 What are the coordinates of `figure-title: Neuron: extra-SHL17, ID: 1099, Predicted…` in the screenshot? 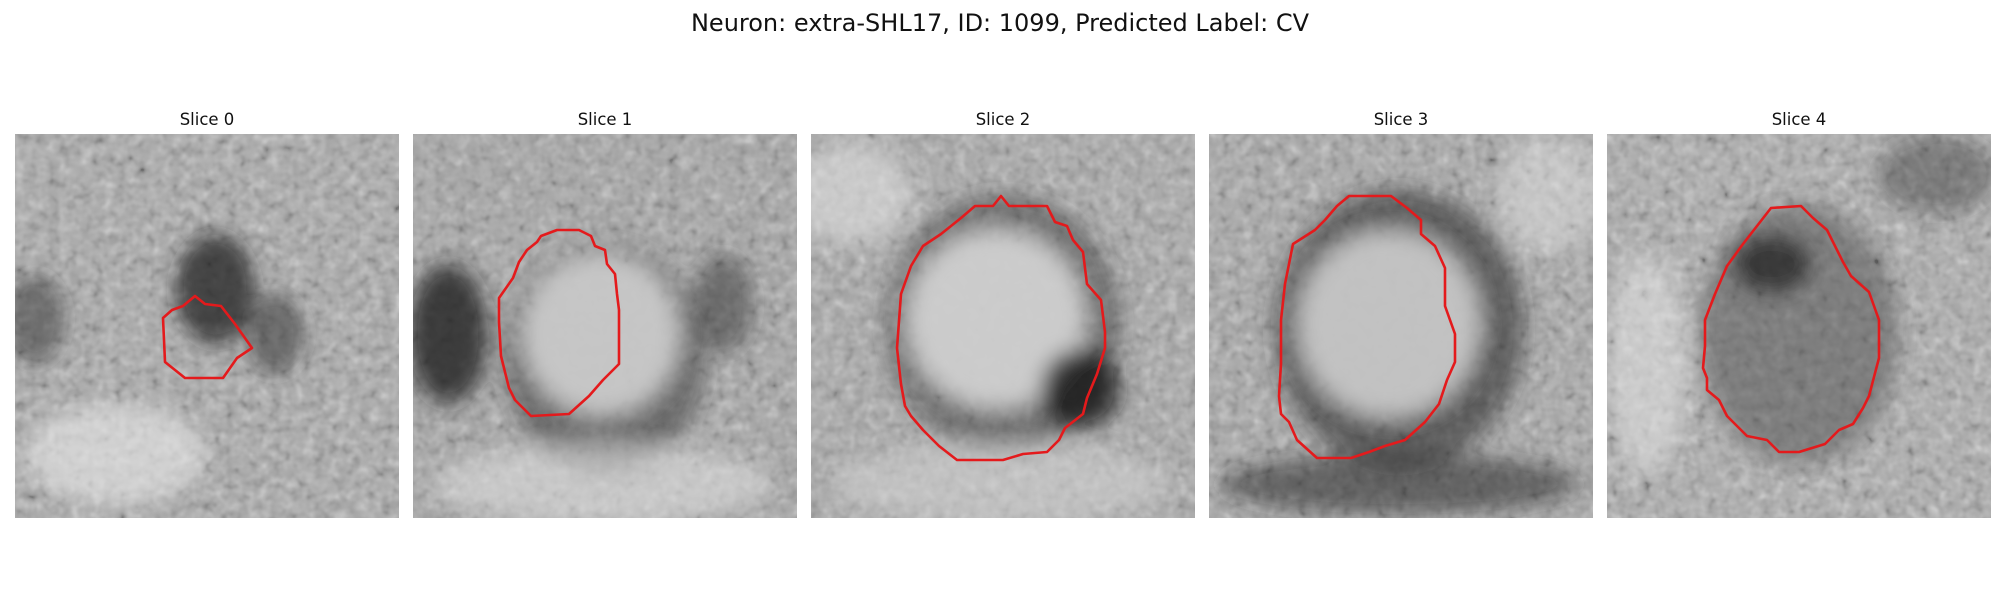 It's located at (1000, 23).